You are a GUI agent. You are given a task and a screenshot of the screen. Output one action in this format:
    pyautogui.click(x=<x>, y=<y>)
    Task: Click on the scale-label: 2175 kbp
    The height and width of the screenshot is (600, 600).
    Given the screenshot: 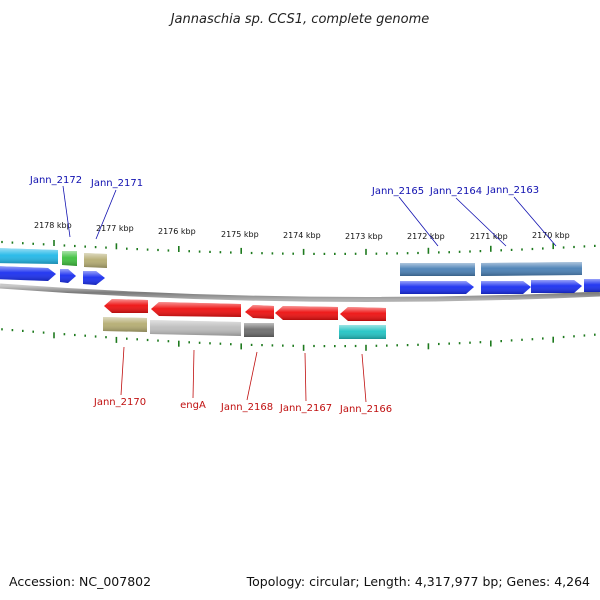 What is the action you would take?
    pyautogui.click(x=240, y=234)
    